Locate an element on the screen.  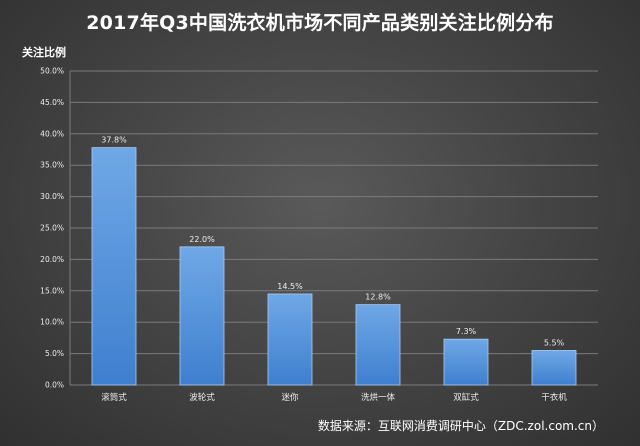
chart-title: 2017年Q3中国洗衣机市场不同产品类别关注比例分布 is located at coordinates (320, 23).